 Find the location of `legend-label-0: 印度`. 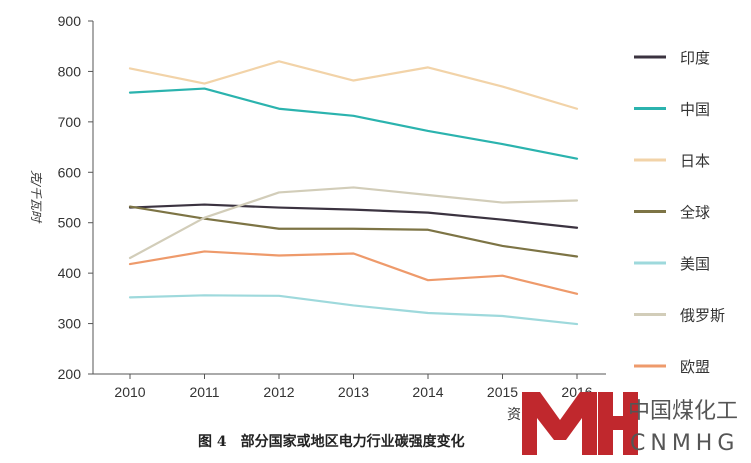

legend-label-0: 印度 is located at coordinates (695, 58).